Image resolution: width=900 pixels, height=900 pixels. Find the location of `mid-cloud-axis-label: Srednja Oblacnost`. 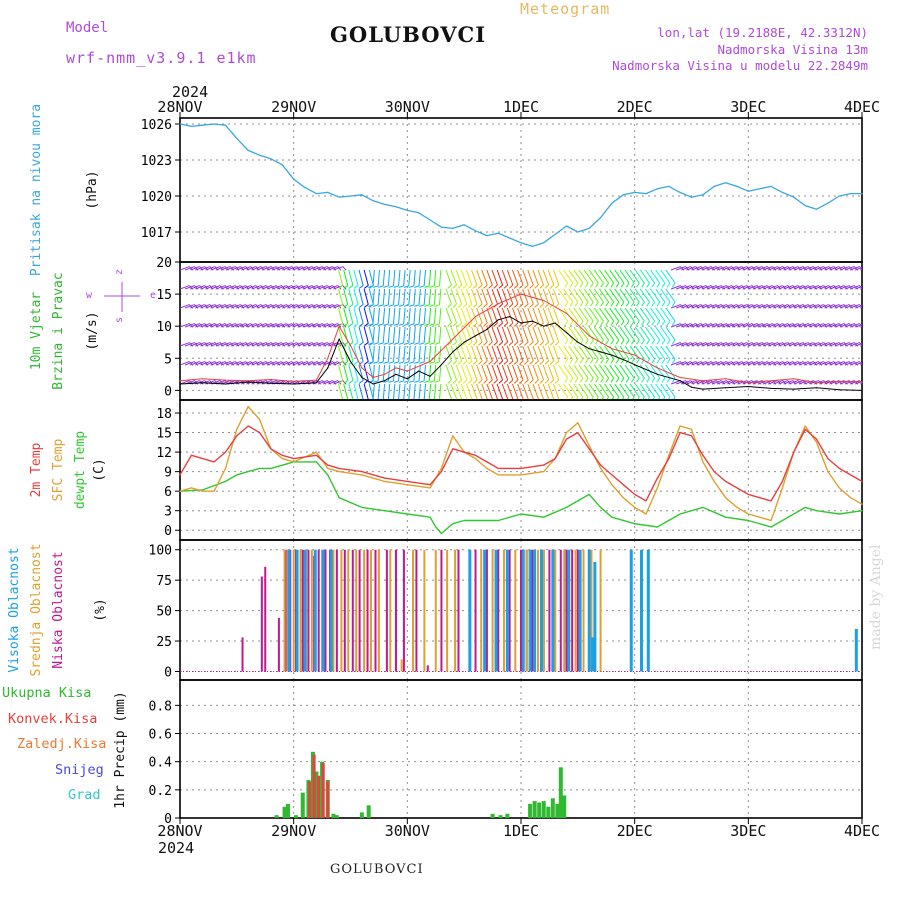

mid-cloud-axis-label: Srednja Oblacnost is located at coordinates (36, 609).